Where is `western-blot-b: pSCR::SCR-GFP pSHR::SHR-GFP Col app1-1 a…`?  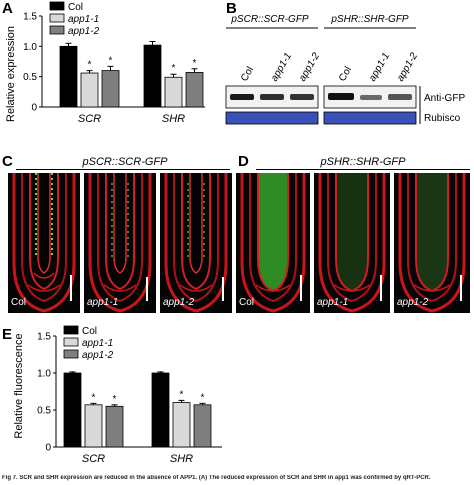 western-blot-b: pSCR::SCR-GFP pSHR::SHR-GFP Col app1-1 a… is located at coordinates (345, 69).